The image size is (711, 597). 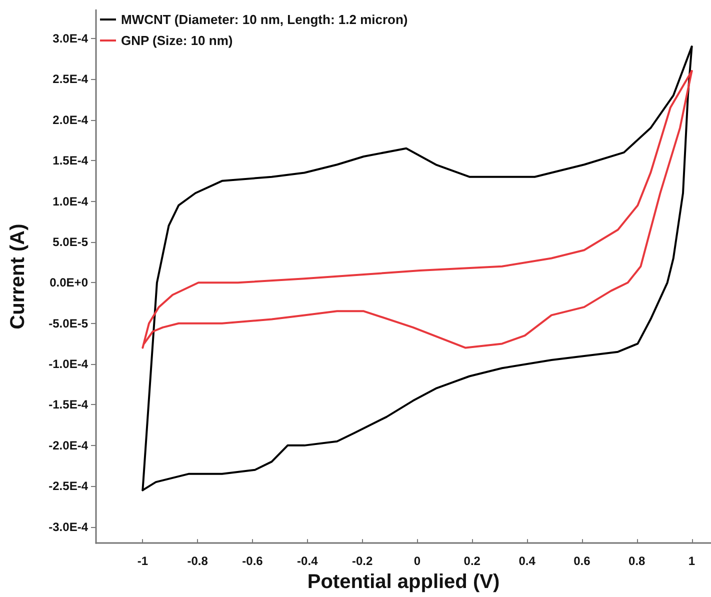 What do you see at coordinates (69, 283) in the screenshot?
I see `y-tick-label: 0.0E+0` at bounding box center [69, 283].